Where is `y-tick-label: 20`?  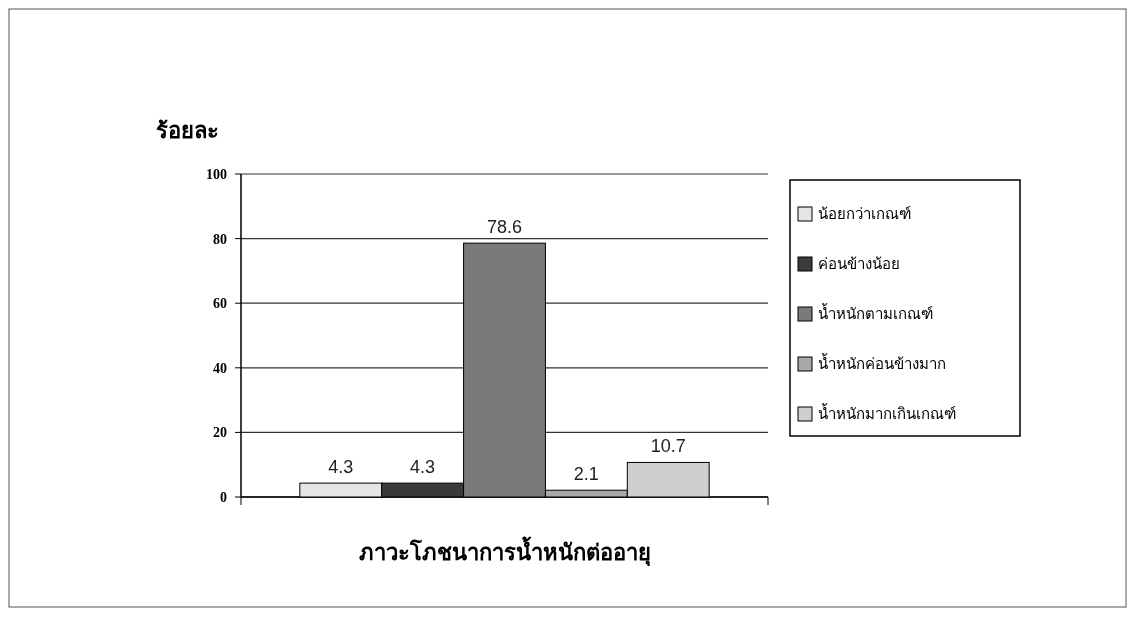 y-tick-label: 20 is located at coordinates (220, 433).